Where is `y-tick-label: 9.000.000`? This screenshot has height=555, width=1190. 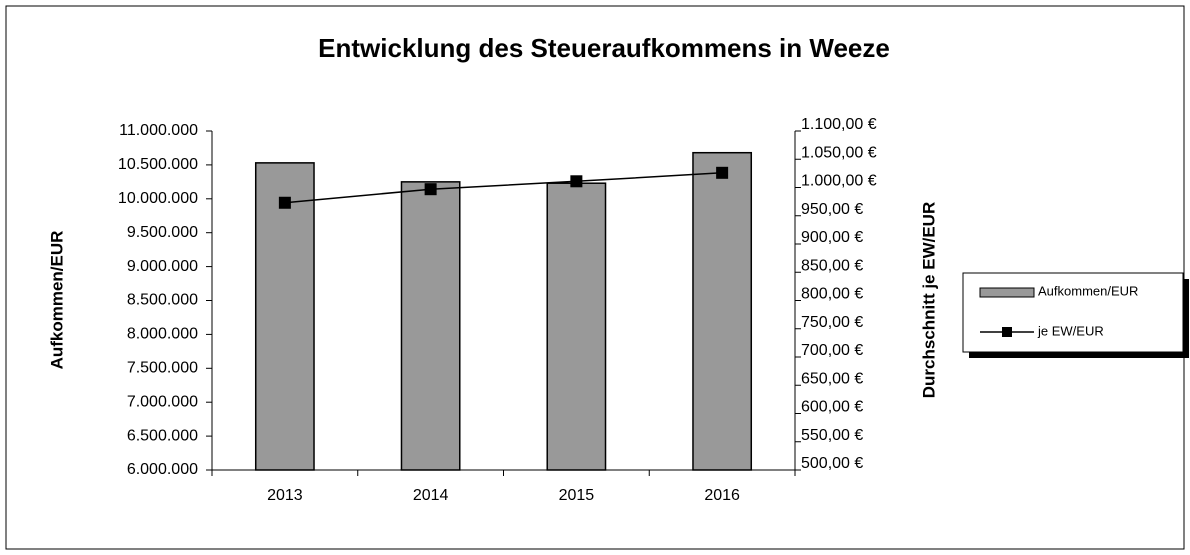
y-tick-label: 9.000.000 is located at coordinates (162, 266).